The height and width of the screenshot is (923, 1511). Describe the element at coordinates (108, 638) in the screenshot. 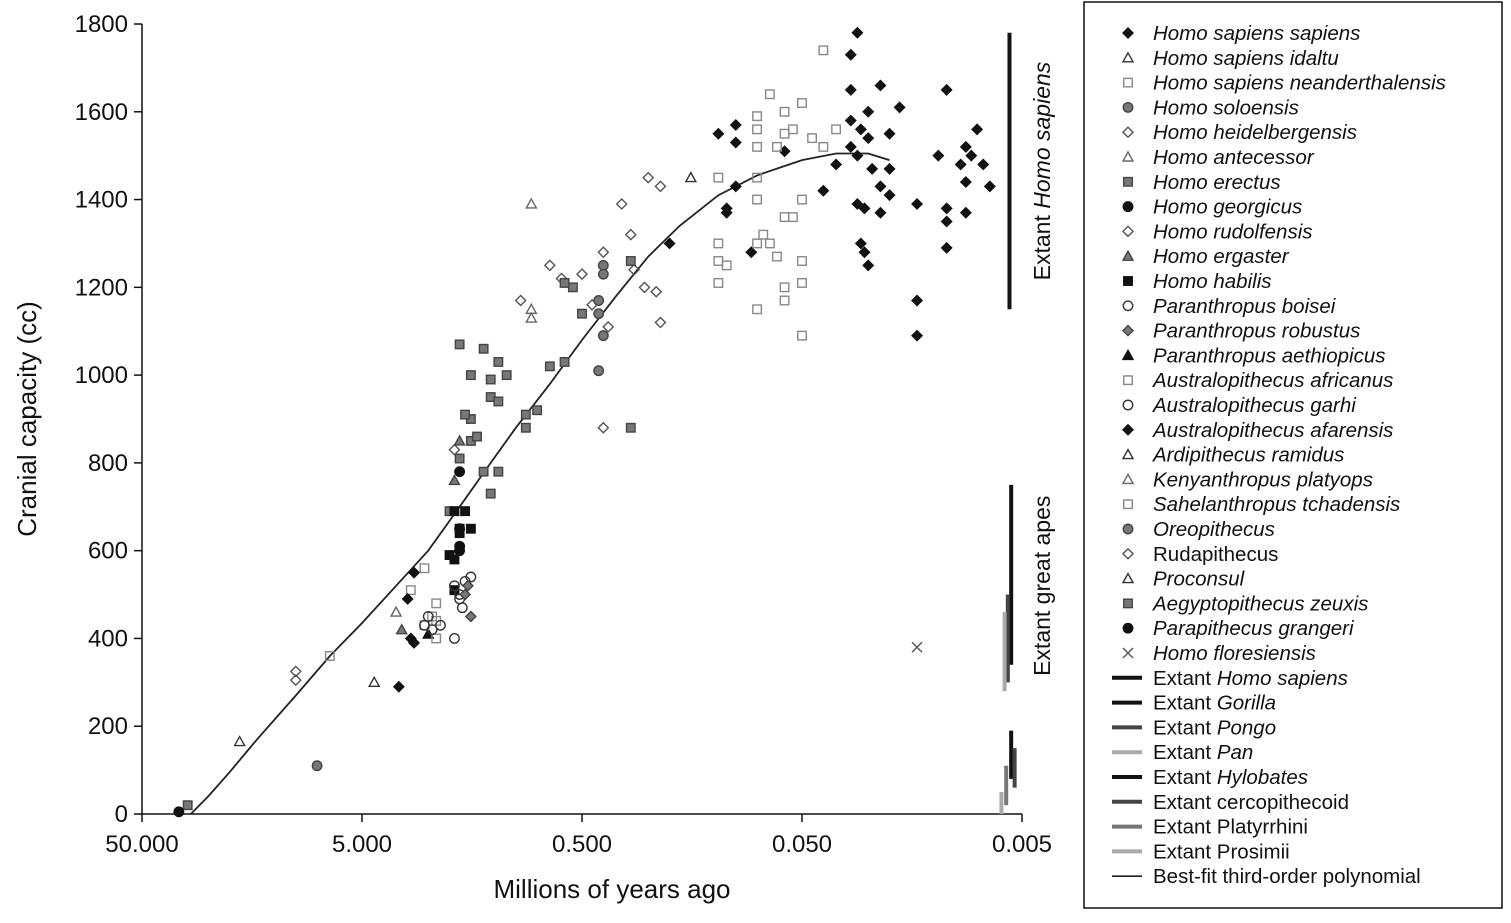

I see `y-tick-label: 400` at that location.